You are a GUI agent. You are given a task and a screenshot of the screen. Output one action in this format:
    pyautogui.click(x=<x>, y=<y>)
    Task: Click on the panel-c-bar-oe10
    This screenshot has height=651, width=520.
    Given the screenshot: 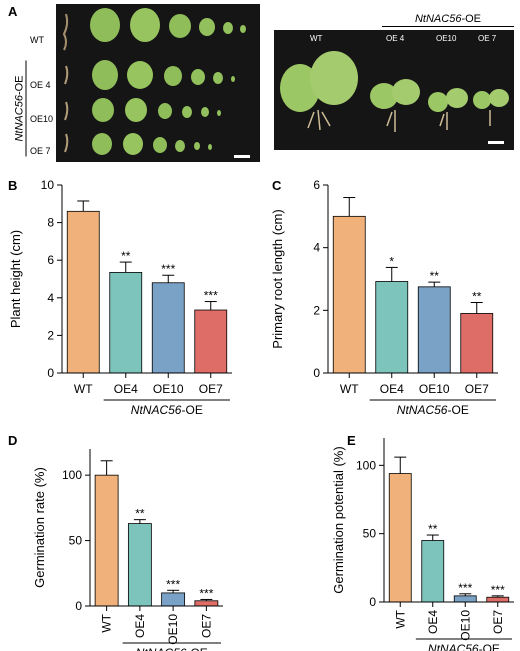 What is the action you would take?
    pyautogui.click(x=434, y=330)
    